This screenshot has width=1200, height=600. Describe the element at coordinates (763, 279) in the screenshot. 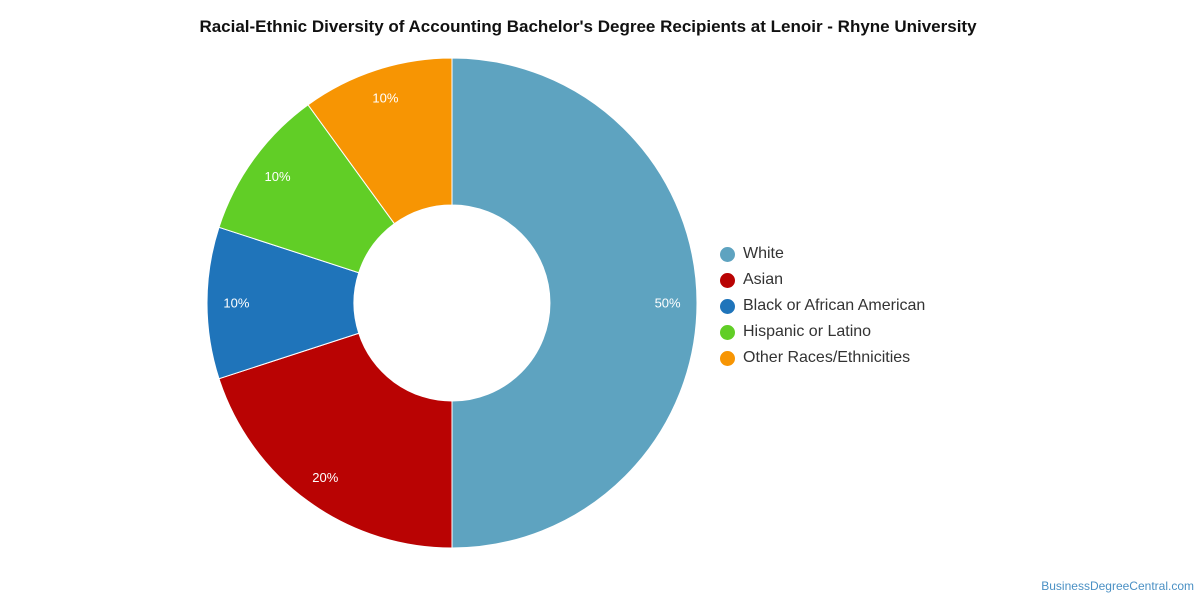

I see `legend-label-asian: Asian` at that location.